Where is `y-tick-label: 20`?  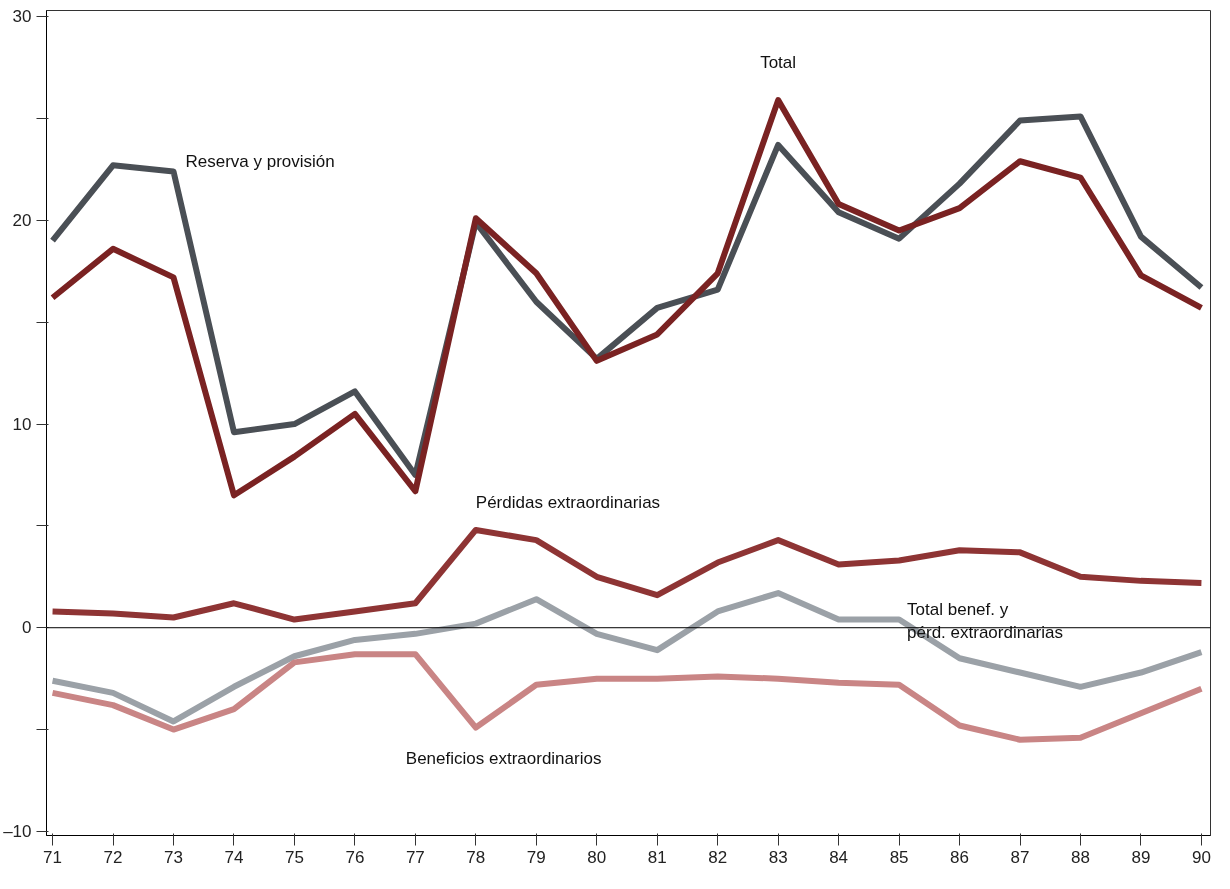 y-tick-label: 20 is located at coordinates (22, 220).